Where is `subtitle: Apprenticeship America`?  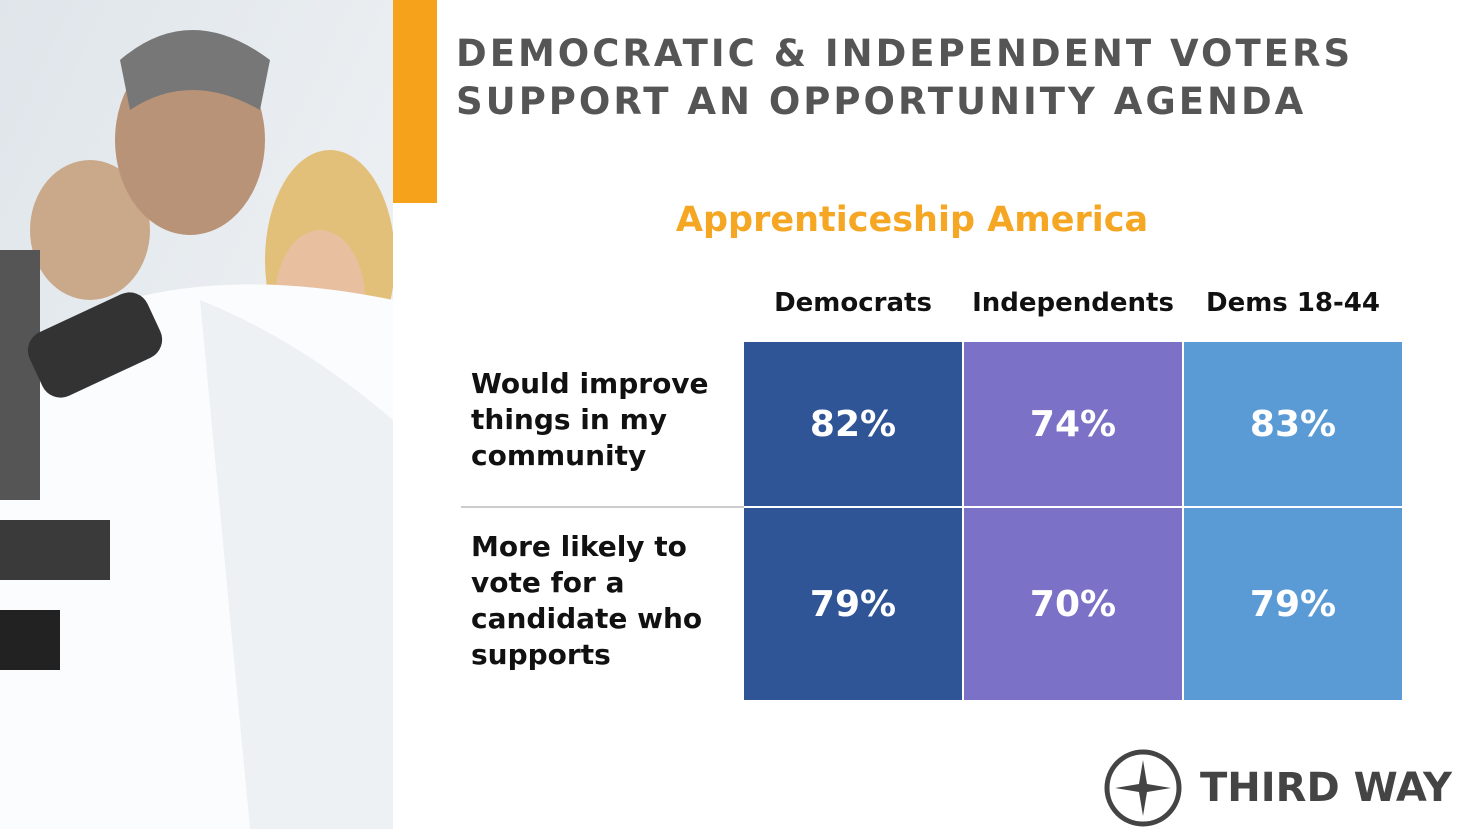 subtitle: Apprenticeship America is located at coordinates (912, 220).